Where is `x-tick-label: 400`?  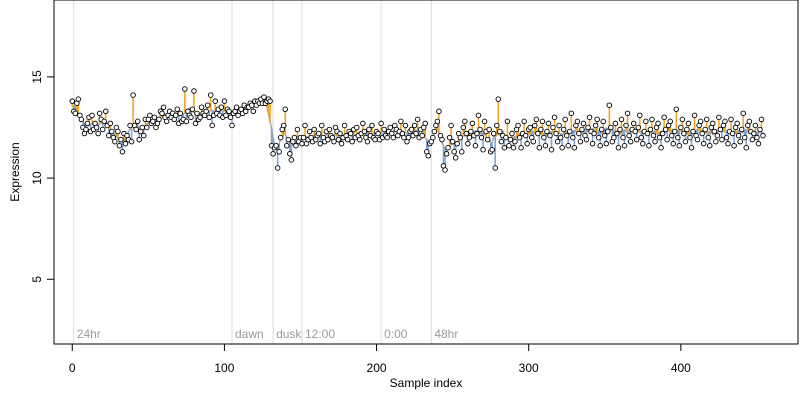 x-tick-label: 400 is located at coordinates (681, 368).